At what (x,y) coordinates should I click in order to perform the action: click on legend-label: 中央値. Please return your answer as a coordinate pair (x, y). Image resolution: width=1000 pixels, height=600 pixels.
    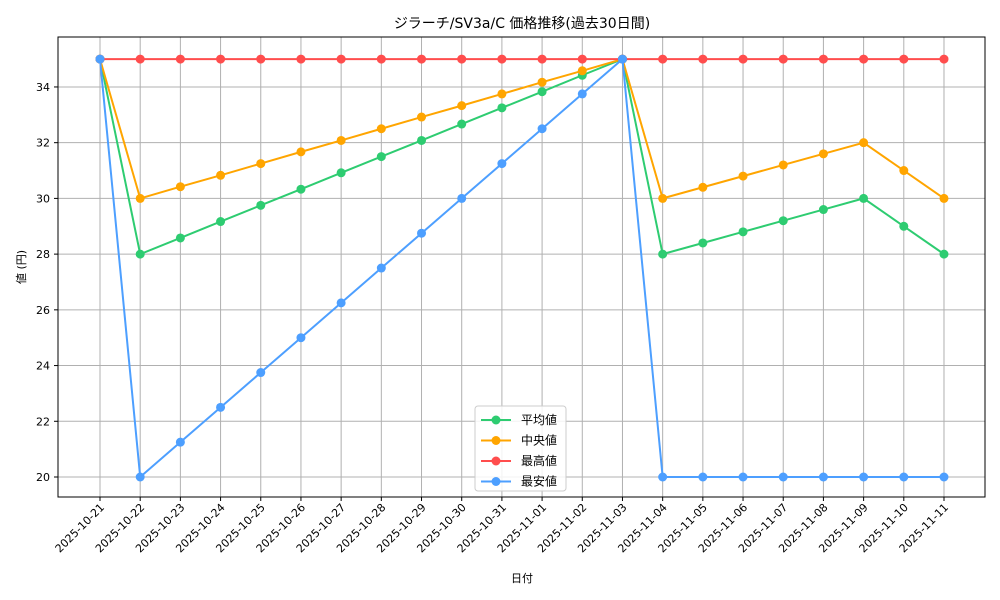
    Looking at the image, I should click on (539, 440).